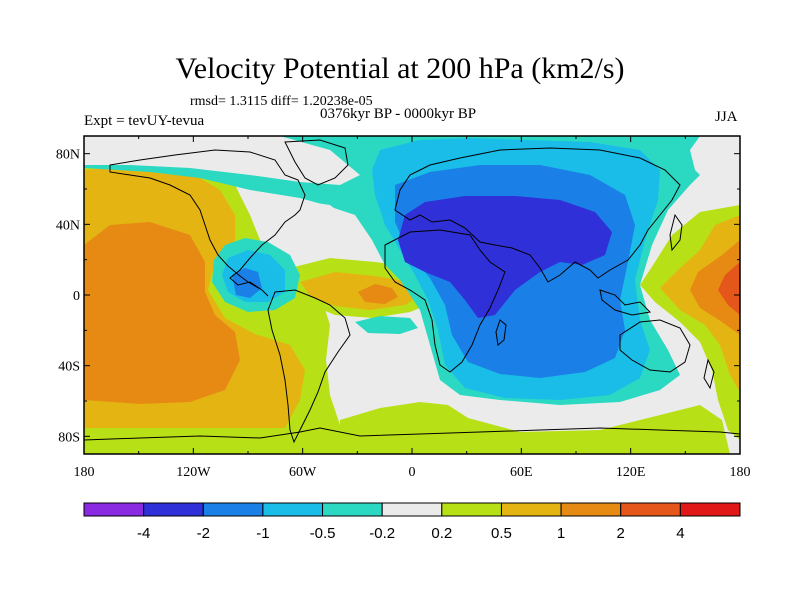 The image size is (800, 600). What do you see at coordinates (222, 160) in the screenshot?
I see `contour-near-zero-greenland` at bounding box center [222, 160].